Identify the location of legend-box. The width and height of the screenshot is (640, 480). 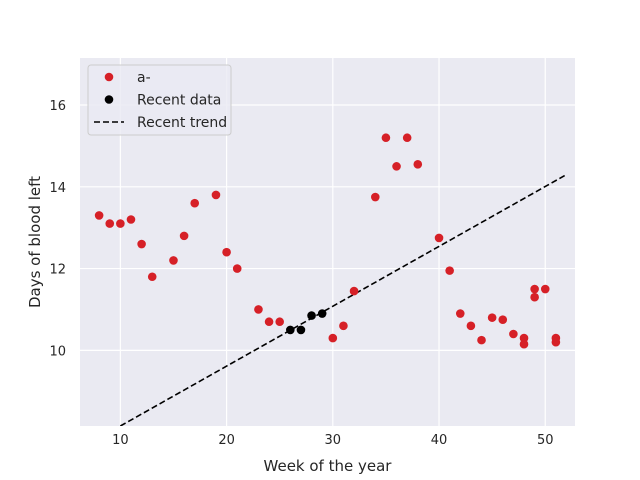
(159, 100).